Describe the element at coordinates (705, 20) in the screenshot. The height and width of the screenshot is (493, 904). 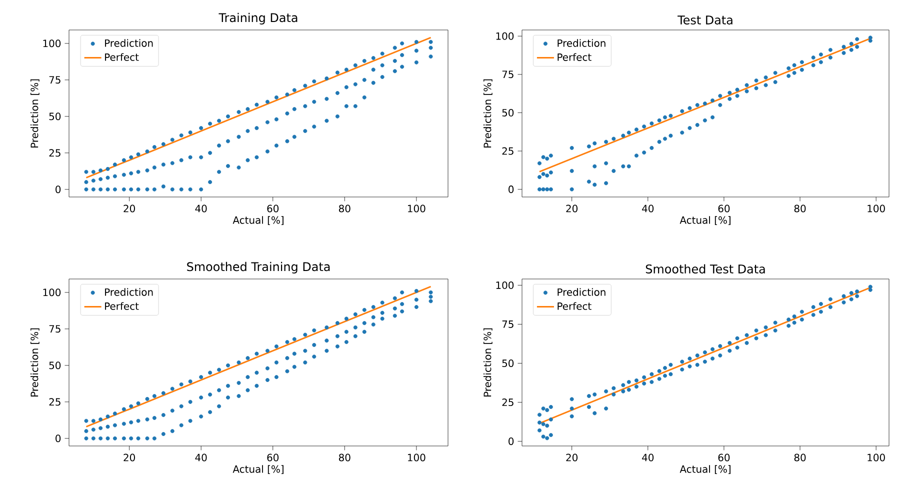
I see `chart-title: Test Data` at that location.